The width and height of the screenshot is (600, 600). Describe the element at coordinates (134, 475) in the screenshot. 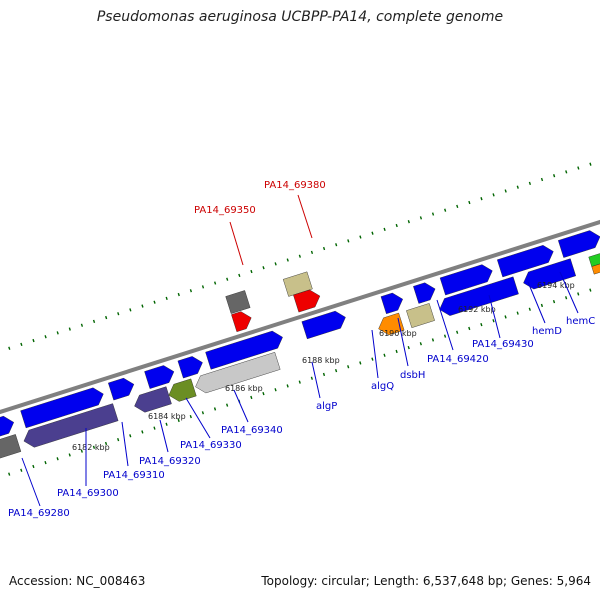

I see `gene-label: PA14_69310` at that location.